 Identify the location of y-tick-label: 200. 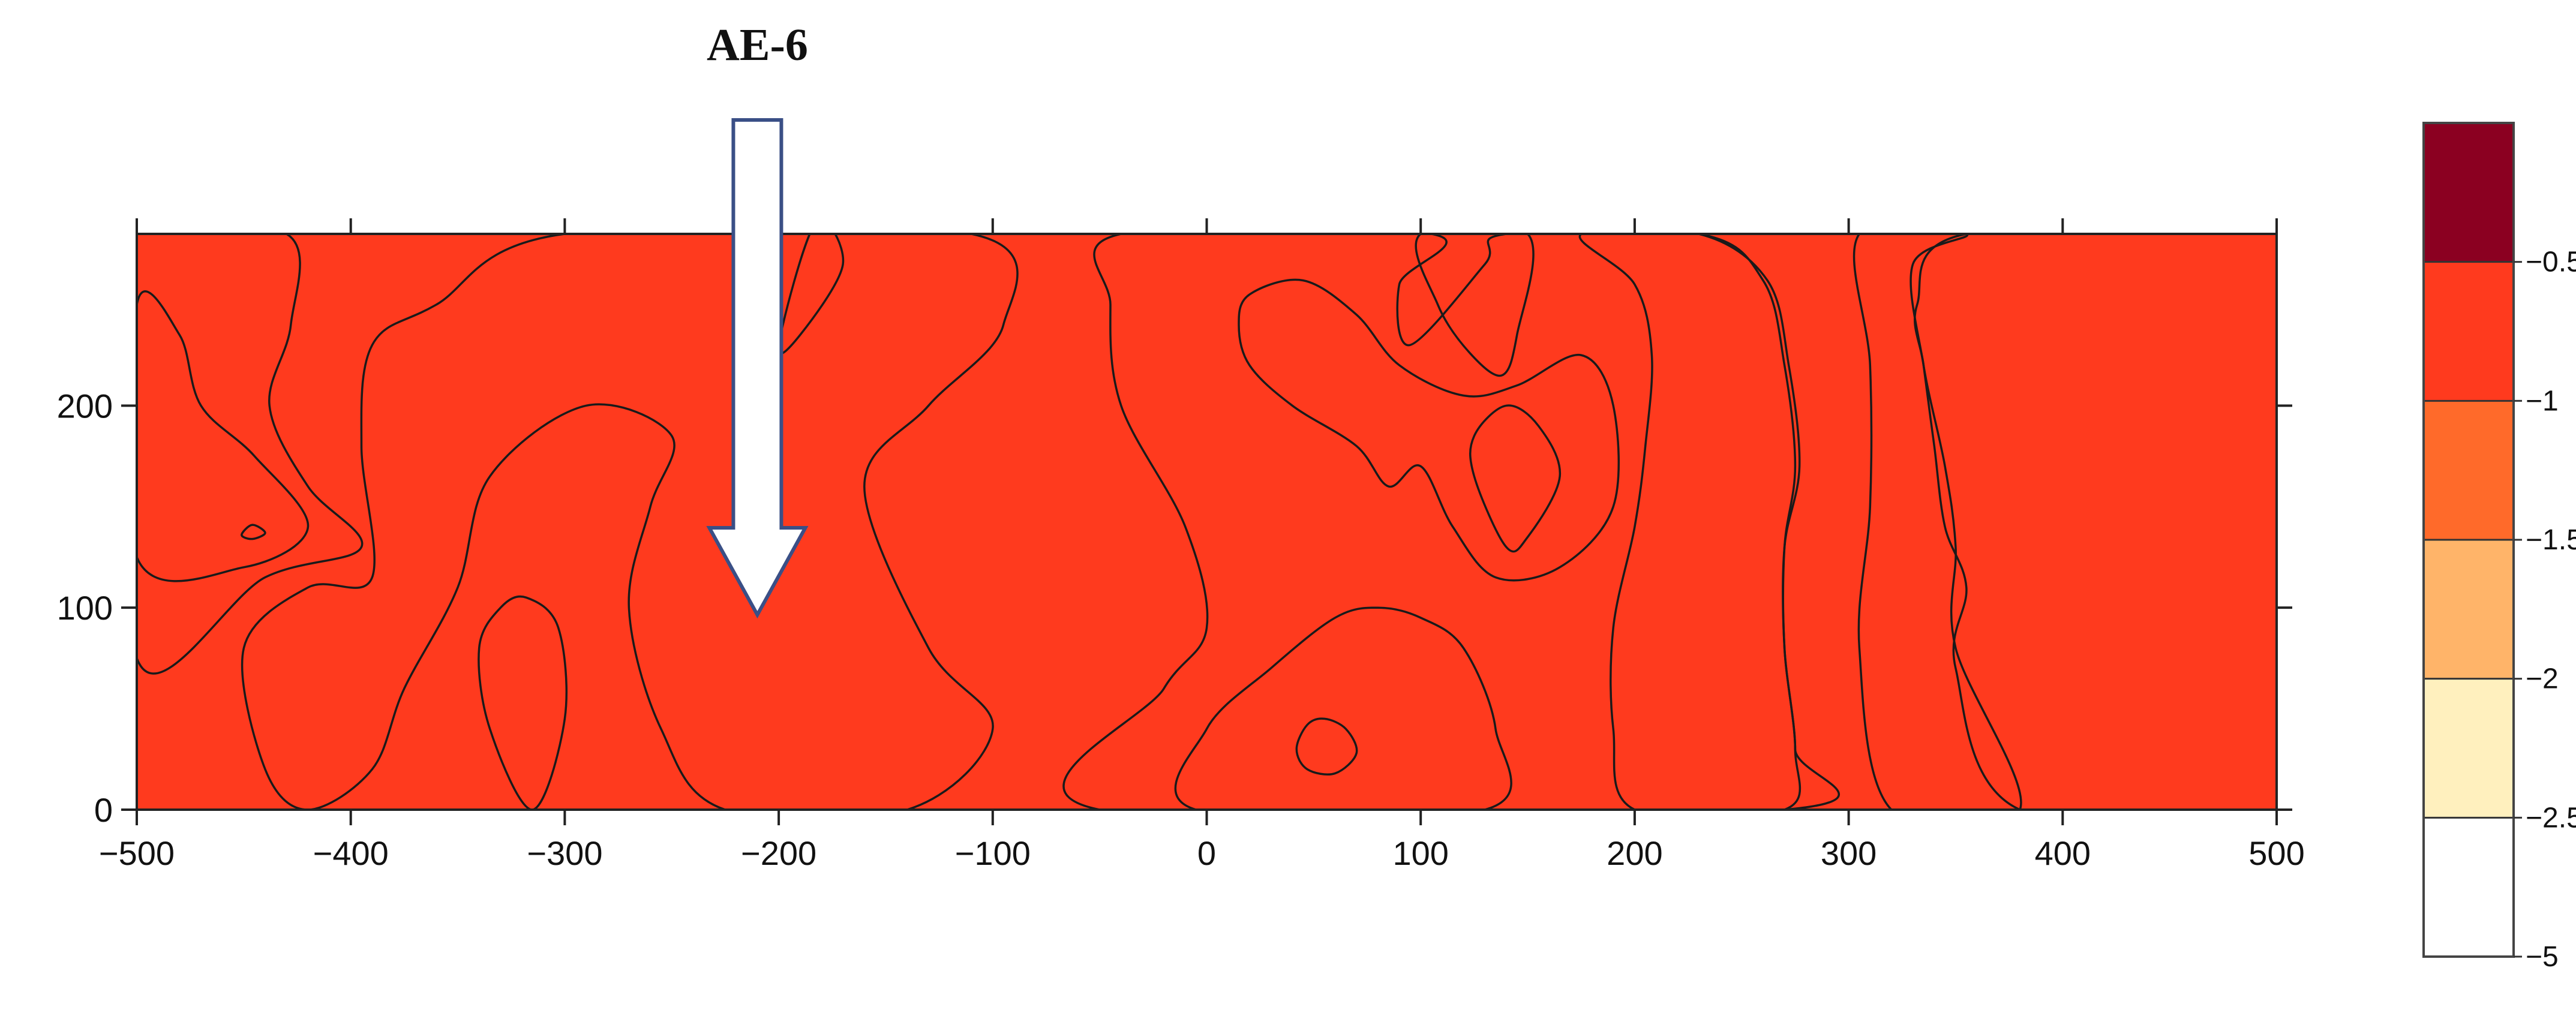
(85, 406).